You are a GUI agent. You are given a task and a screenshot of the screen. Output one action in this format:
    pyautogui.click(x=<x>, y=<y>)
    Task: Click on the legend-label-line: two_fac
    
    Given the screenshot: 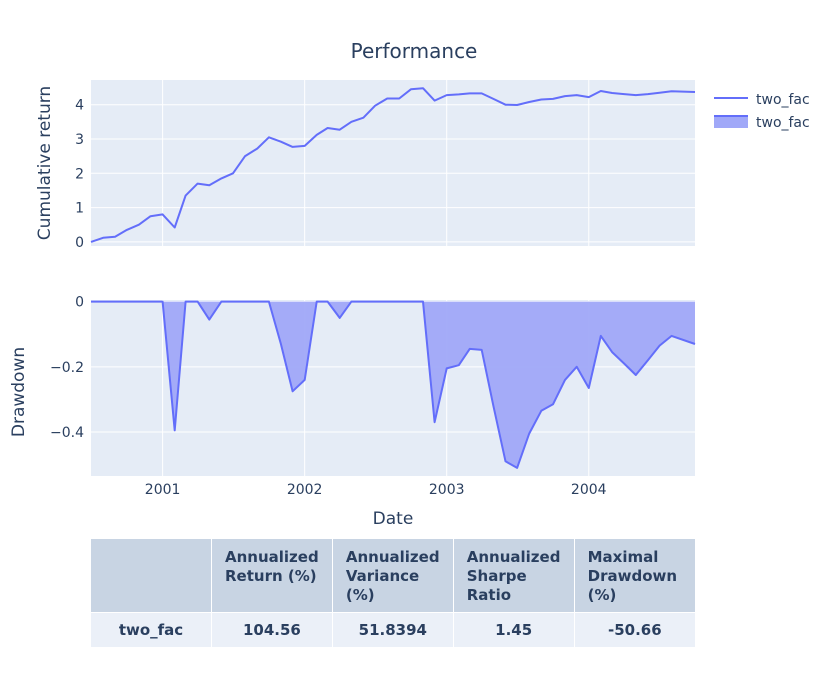 What is the action you would take?
    pyautogui.click(x=783, y=100)
    